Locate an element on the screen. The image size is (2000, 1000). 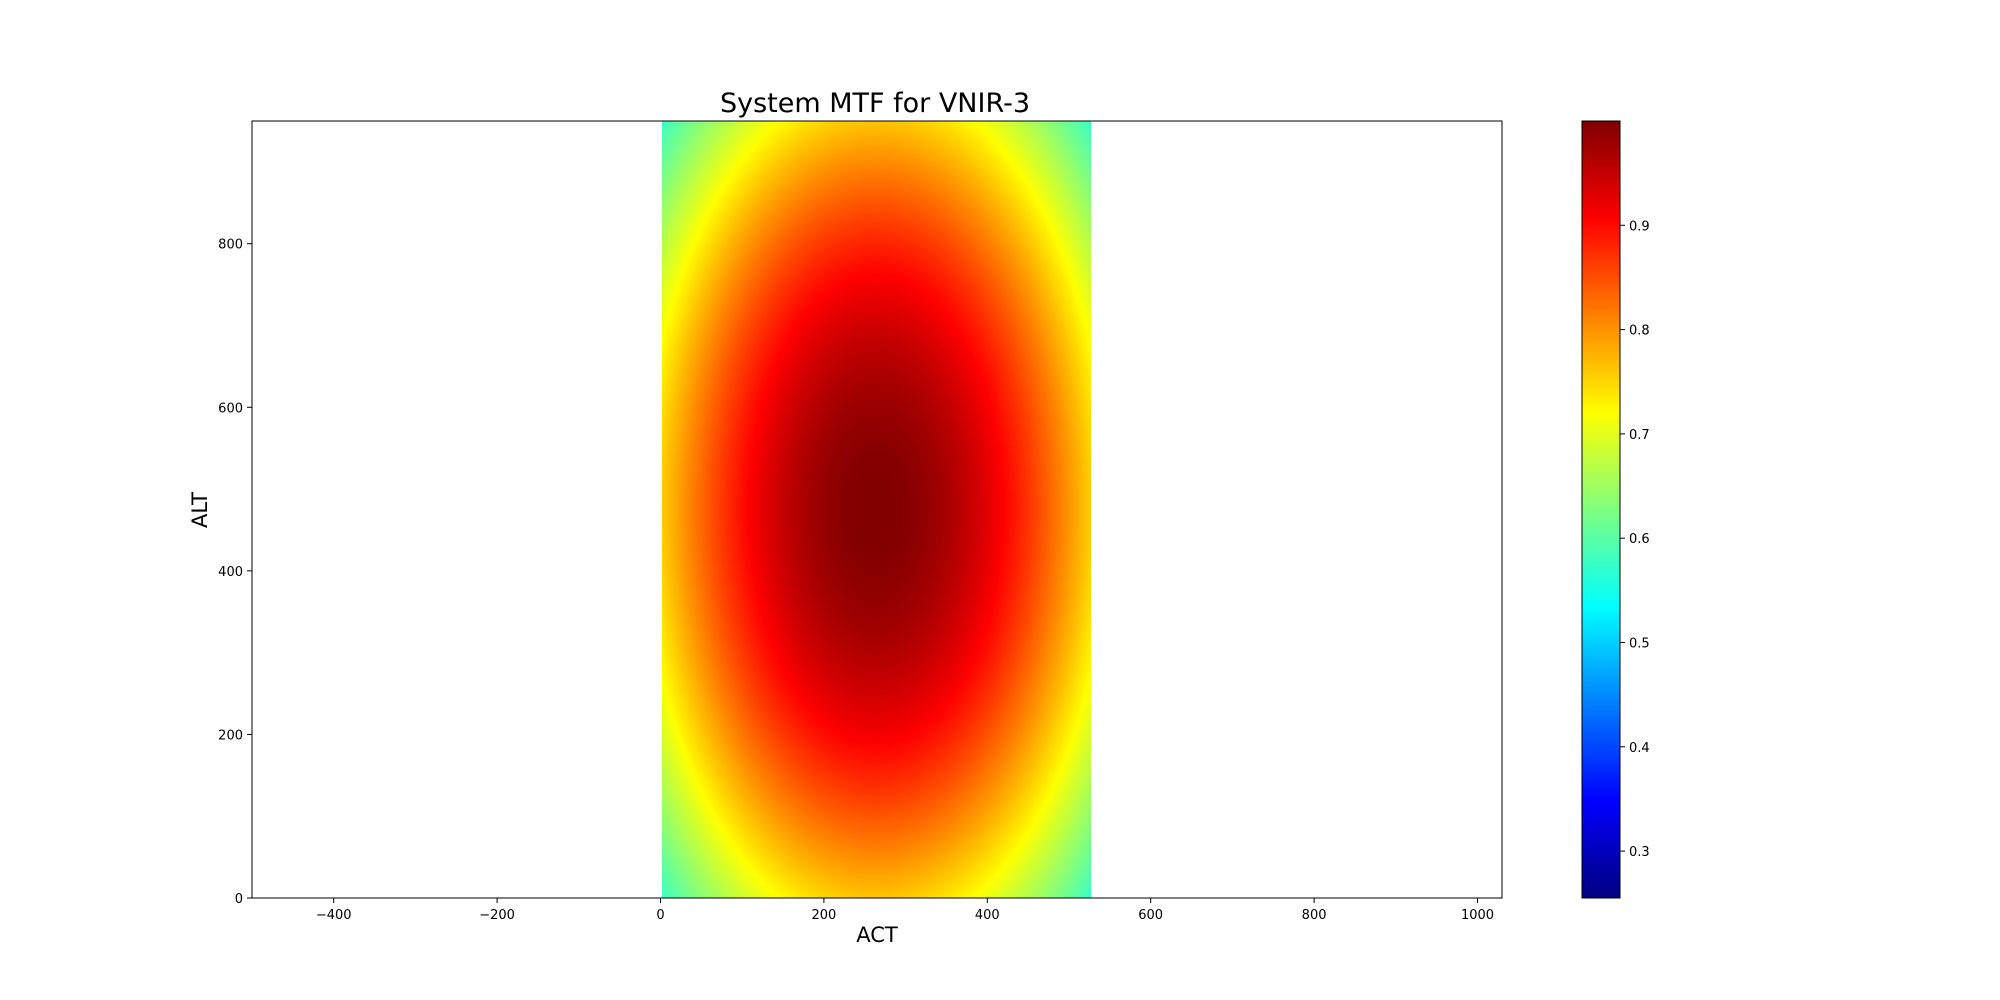
y-tick-label: 400 is located at coordinates (230, 572).